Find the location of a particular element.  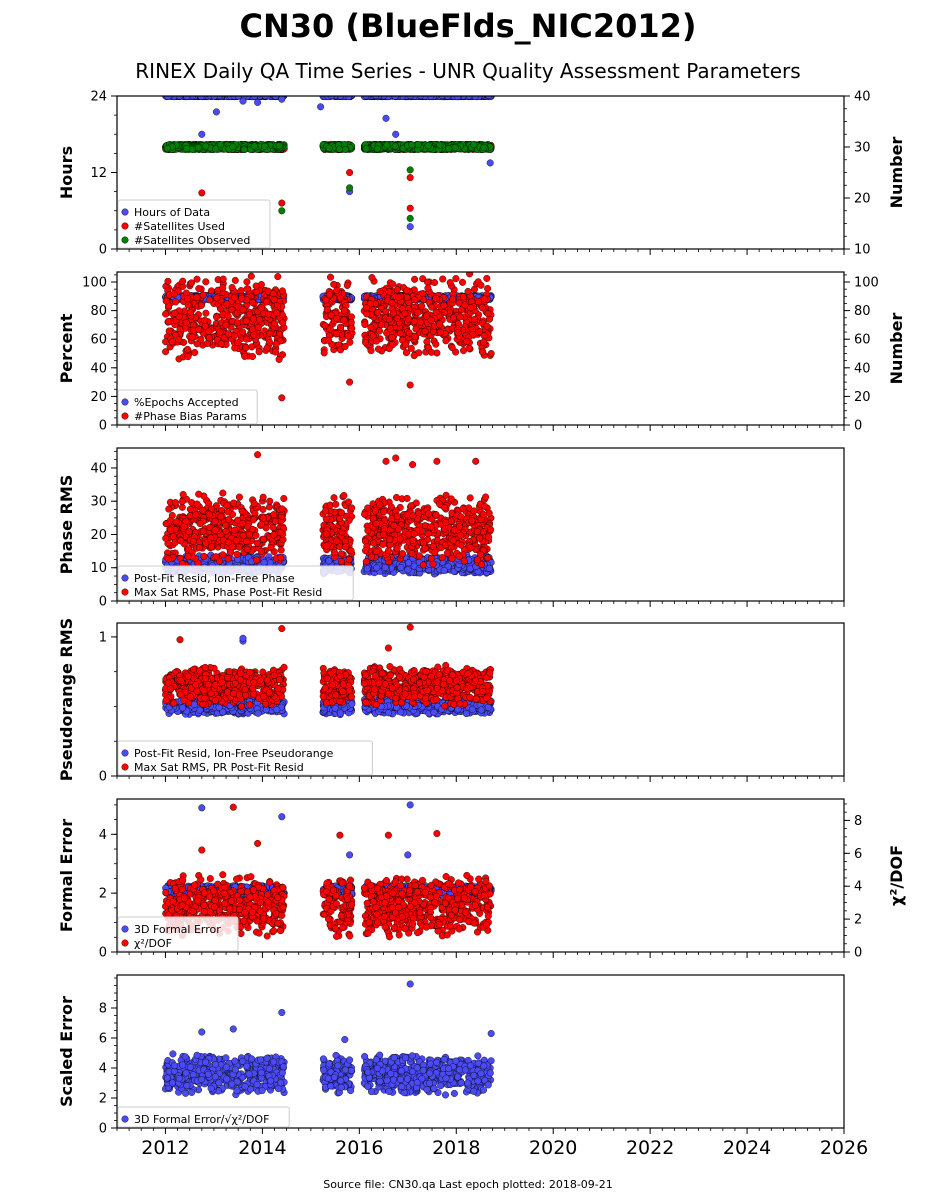

y2-tick-label: 30 is located at coordinates (862, 148).